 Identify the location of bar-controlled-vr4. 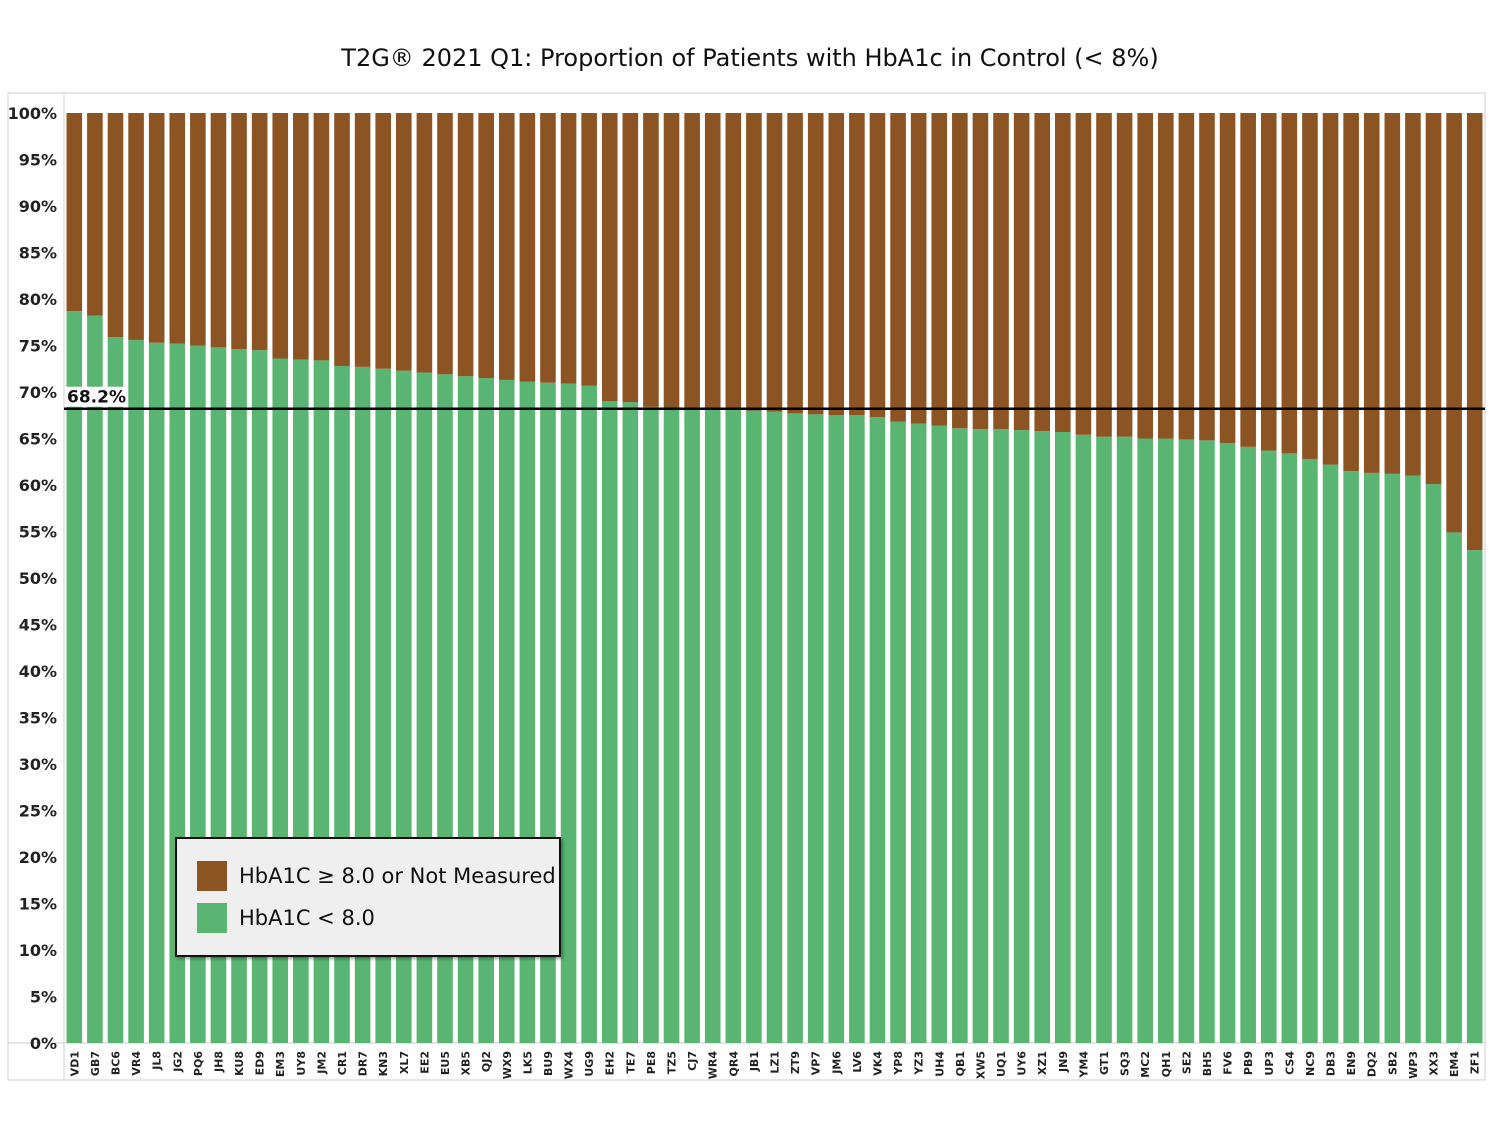
(136, 691).